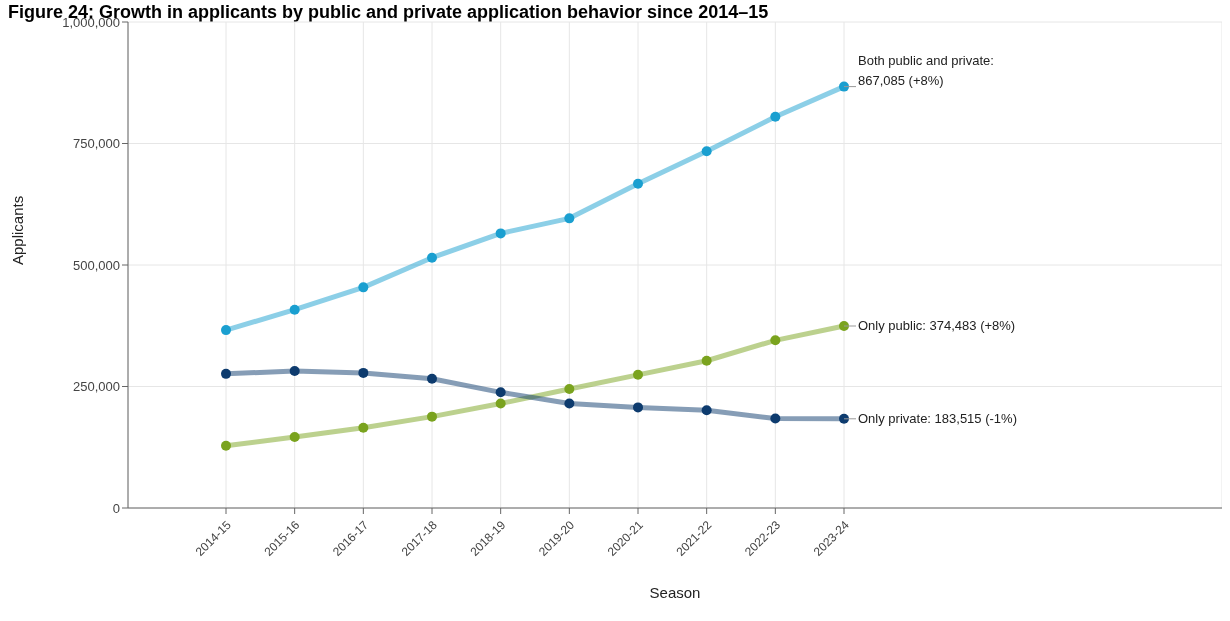  What do you see at coordinates (937, 325) in the screenshot?
I see `annotation: Only public: 374,483 (+8%)` at bounding box center [937, 325].